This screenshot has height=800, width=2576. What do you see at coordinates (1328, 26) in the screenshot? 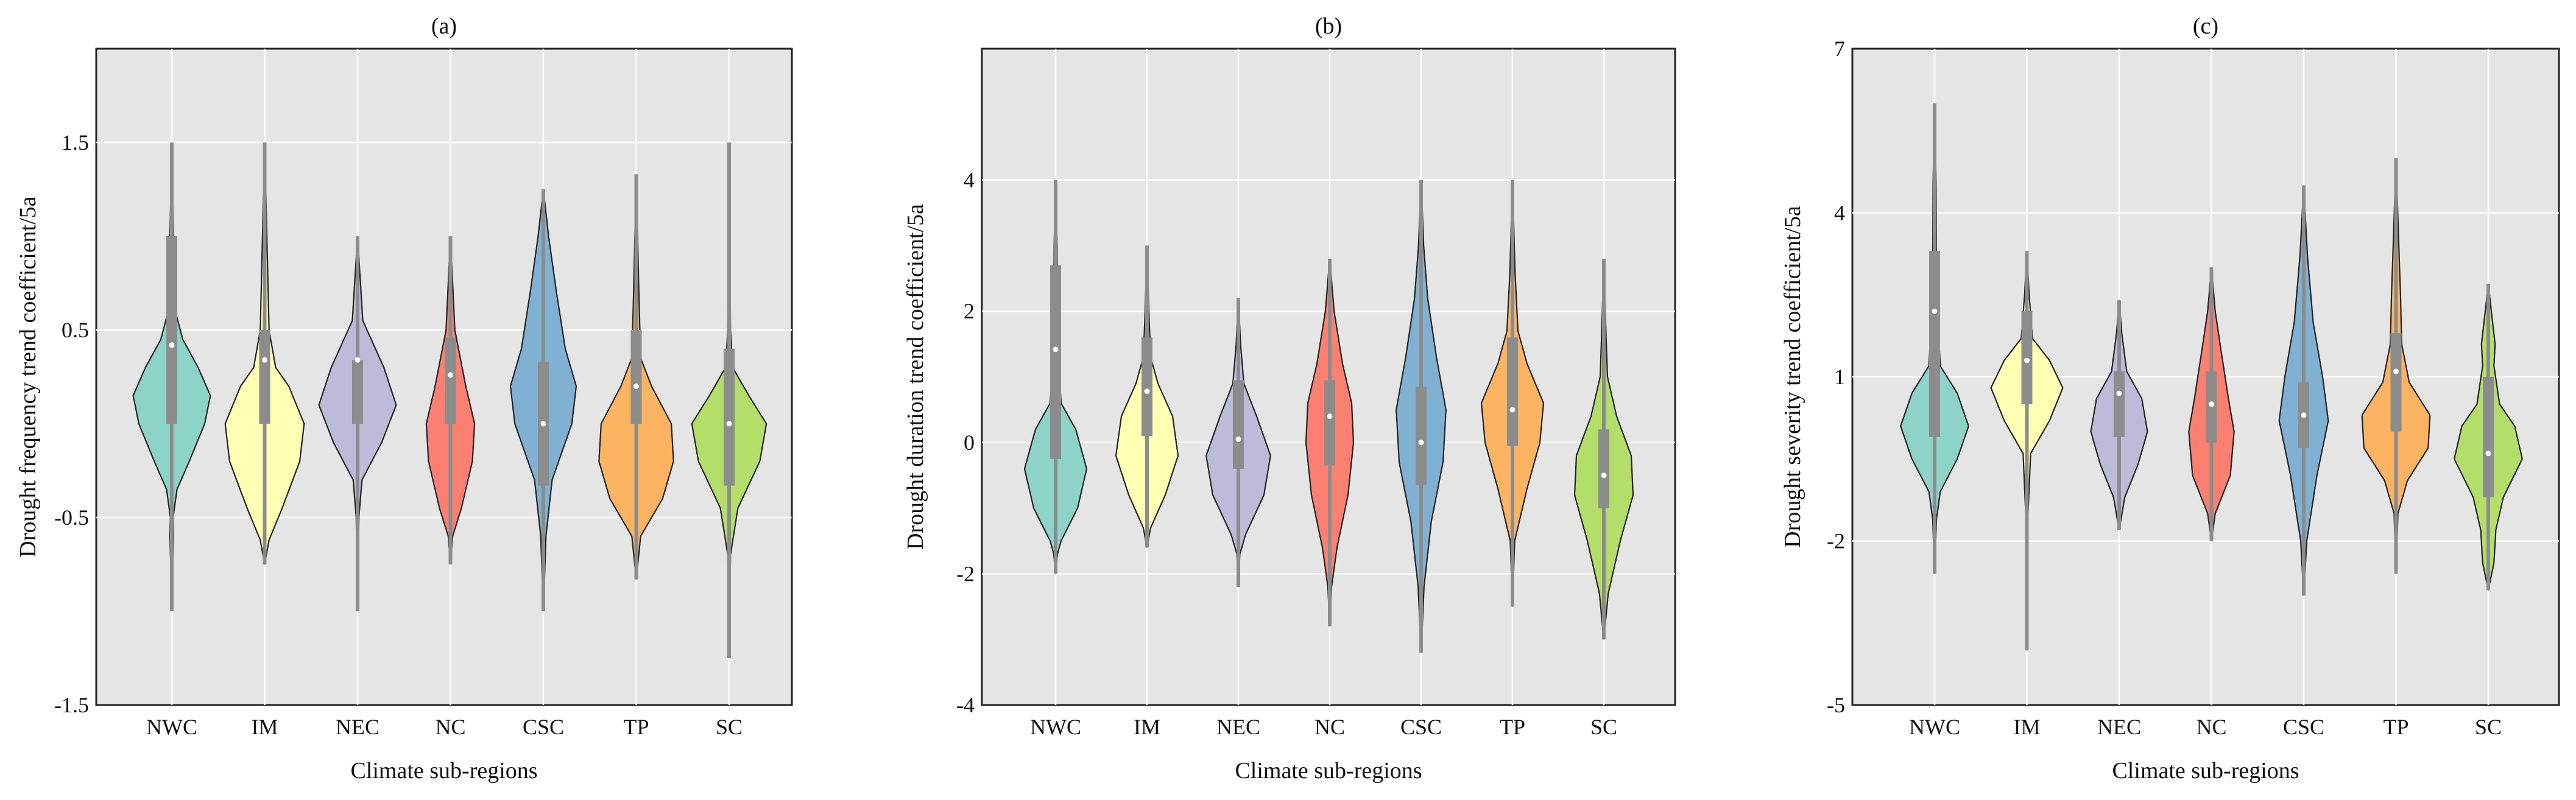
I see `panel-title-b: (b)` at bounding box center [1328, 26].